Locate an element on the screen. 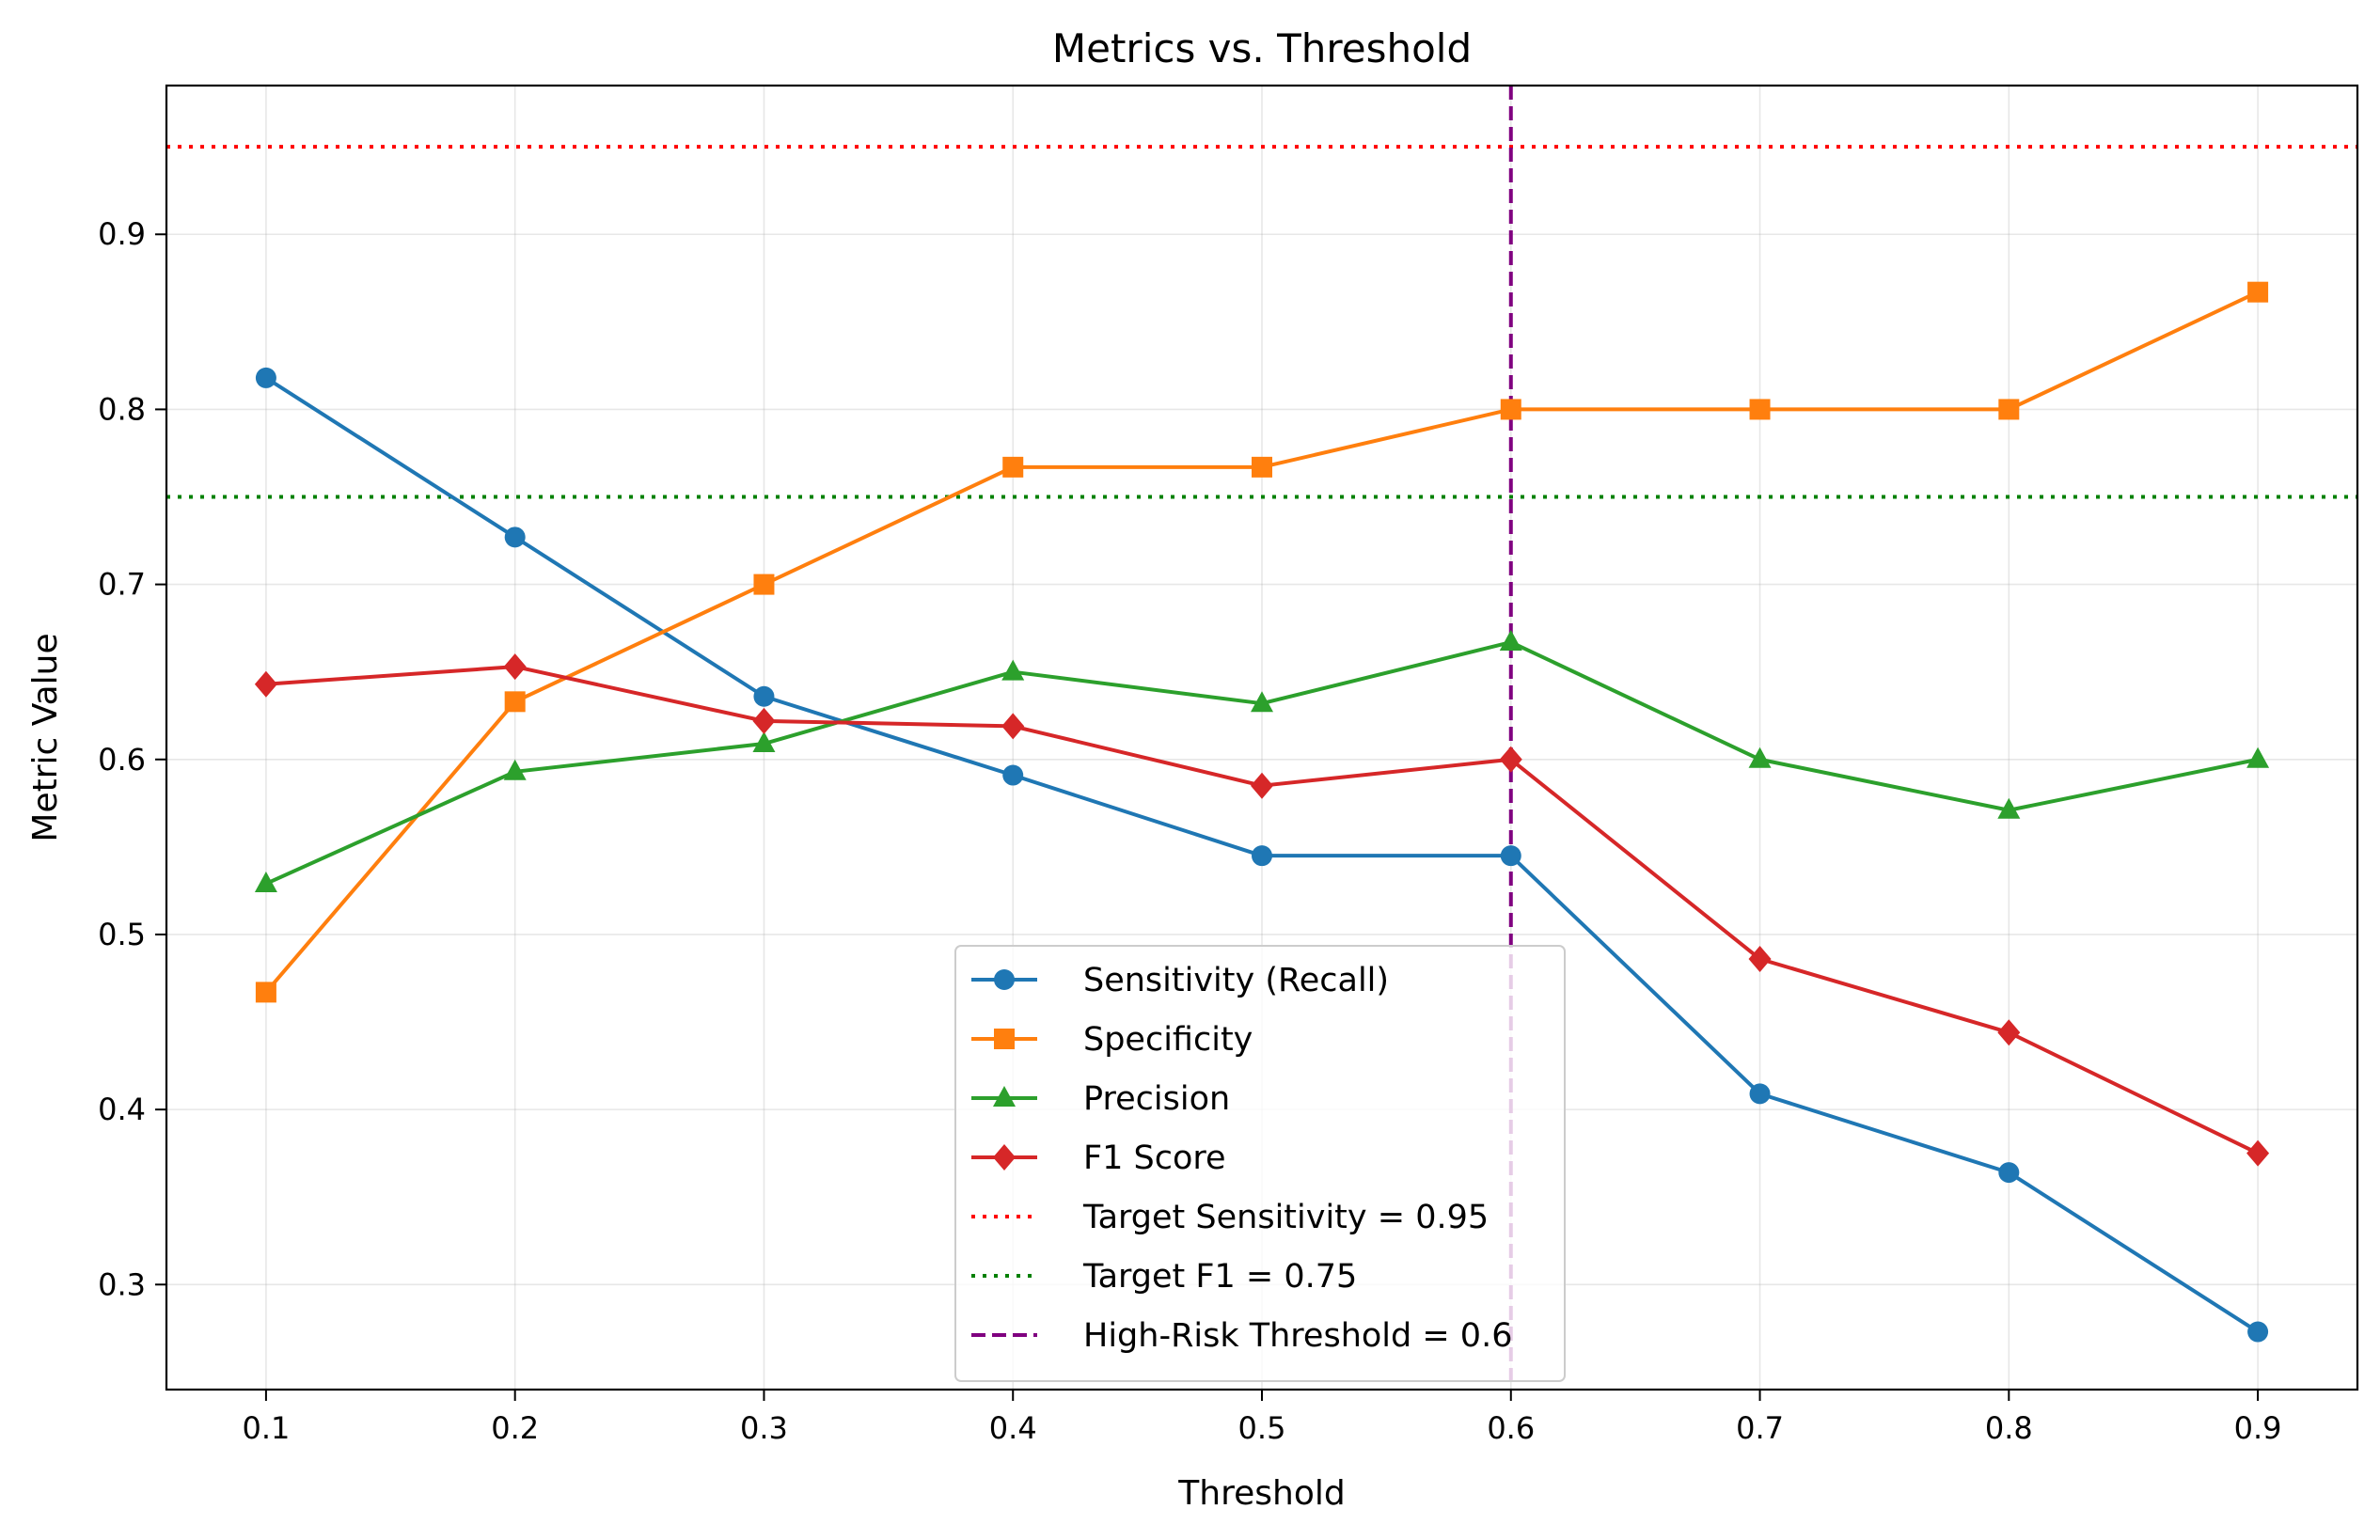 The width and height of the screenshot is (2380, 1540). x-axis-label: Threshold is located at coordinates (1261, 1494).